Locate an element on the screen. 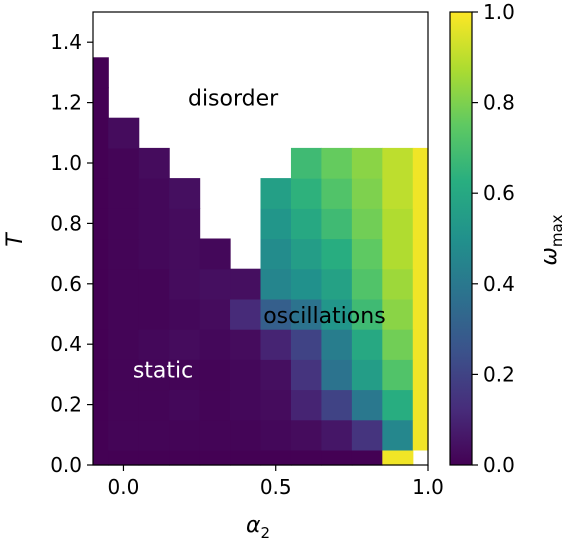 This screenshot has height=542, width=566. x-axis-ticks: 0.0 0.5 1.0 is located at coordinates (276, 482).